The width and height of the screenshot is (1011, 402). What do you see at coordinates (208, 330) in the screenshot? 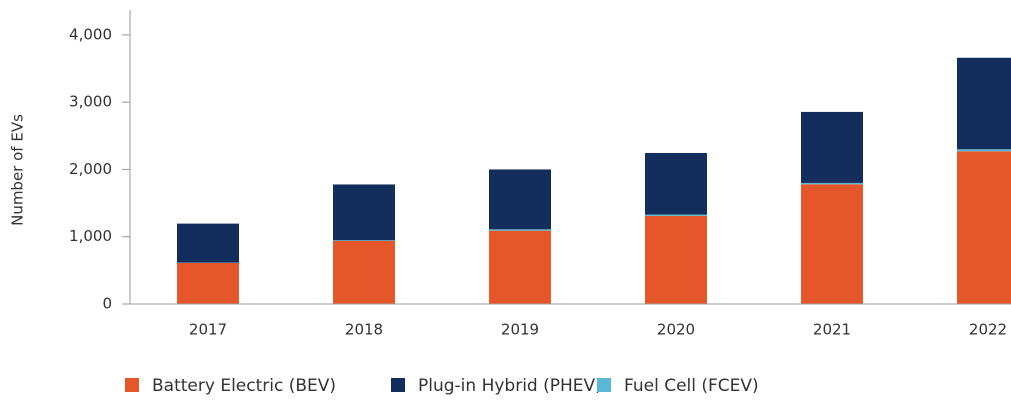
I see `x-tick-label: 2017` at bounding box center [208, 330].